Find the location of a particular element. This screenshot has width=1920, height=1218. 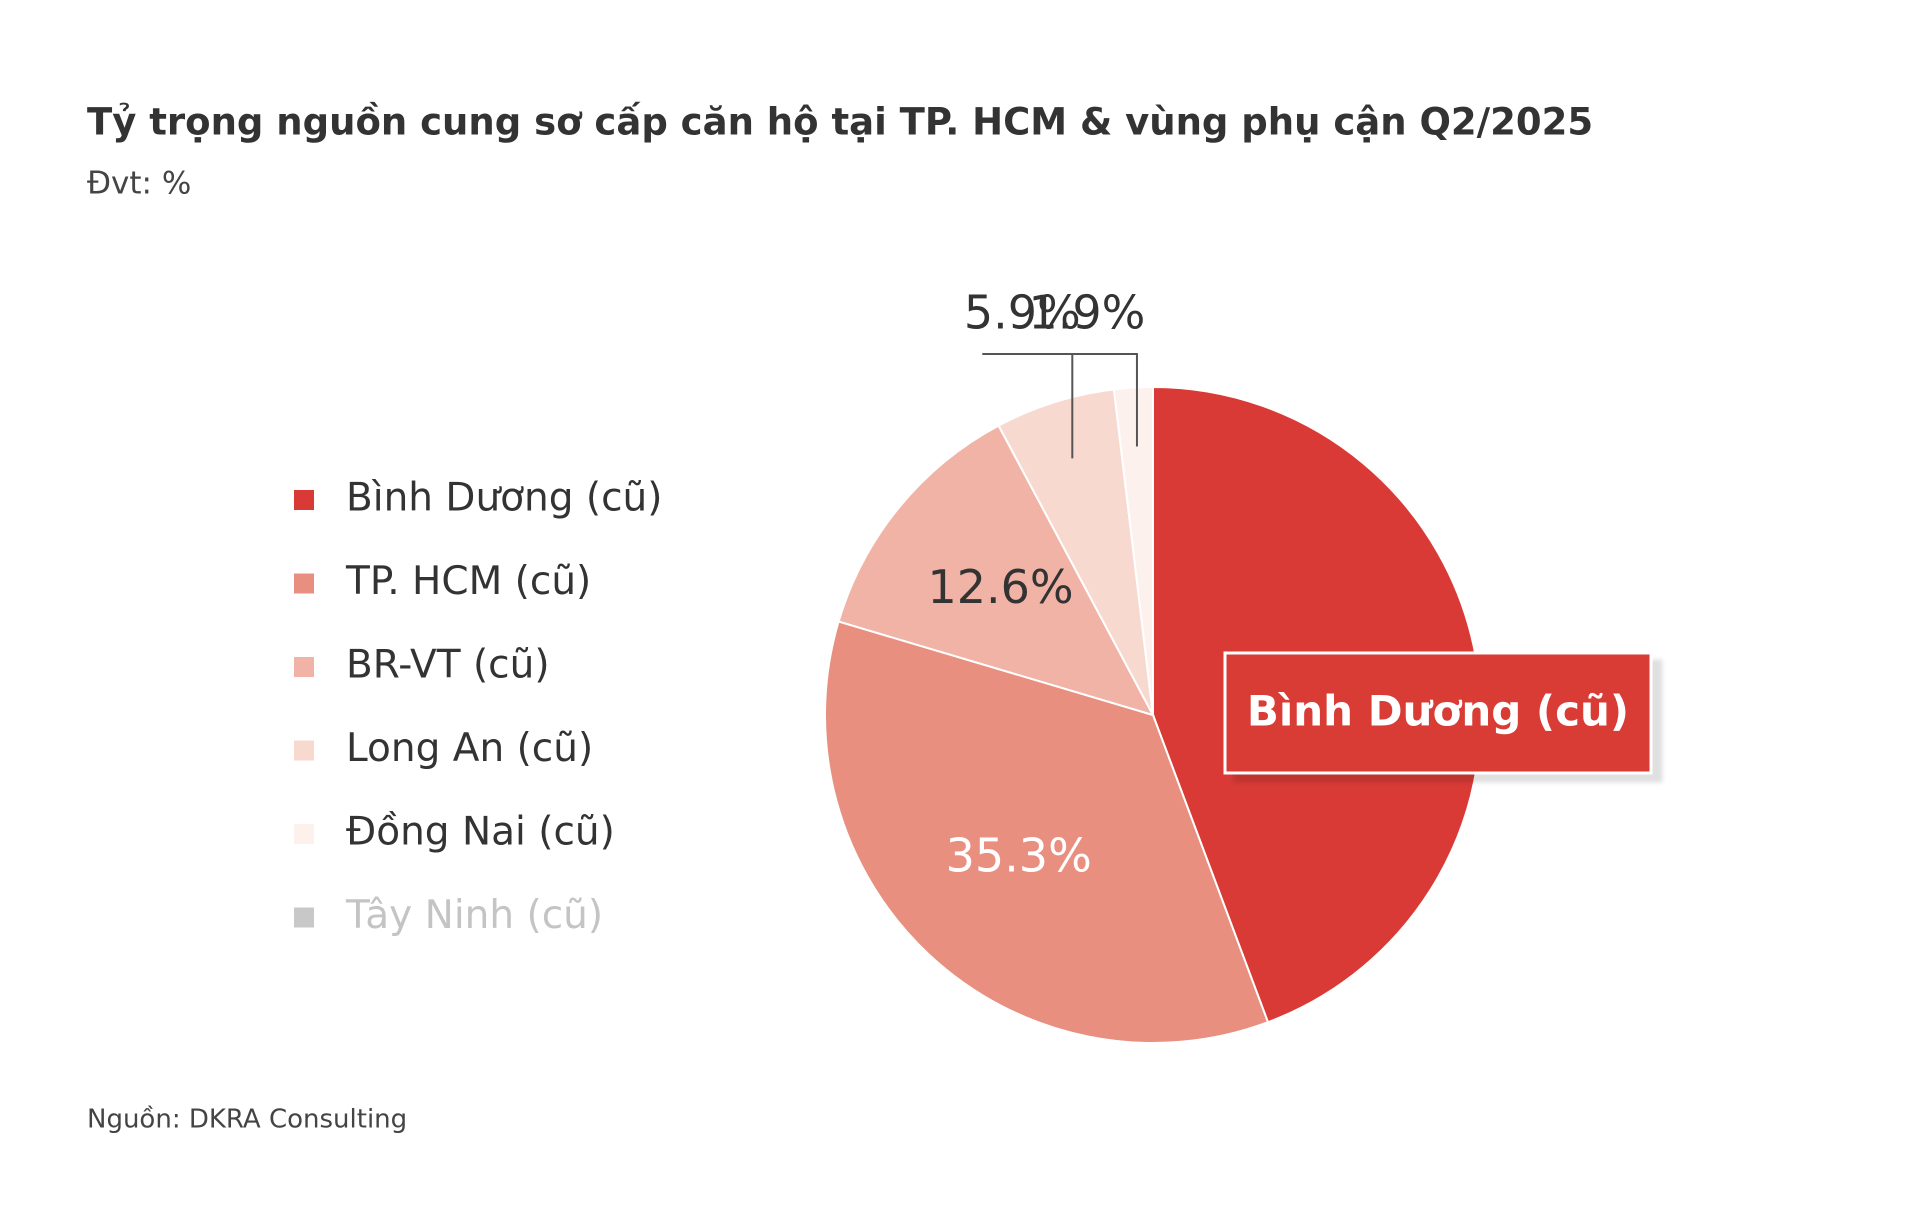

source-note: Nguồn: DKRA Consulting is located at coordinates (247, 1120).